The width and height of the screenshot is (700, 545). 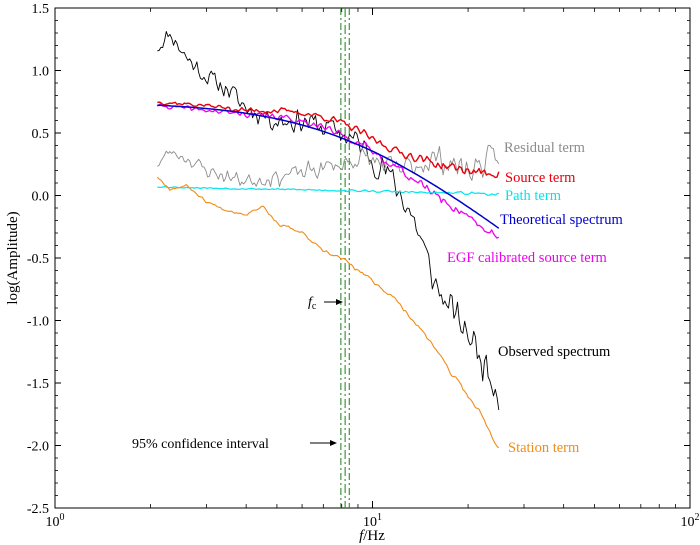 What do you see at coordinates (41, 134) in the screenshot?
I see `y-tick-label: 0.5` at bounding box center [41, 134].